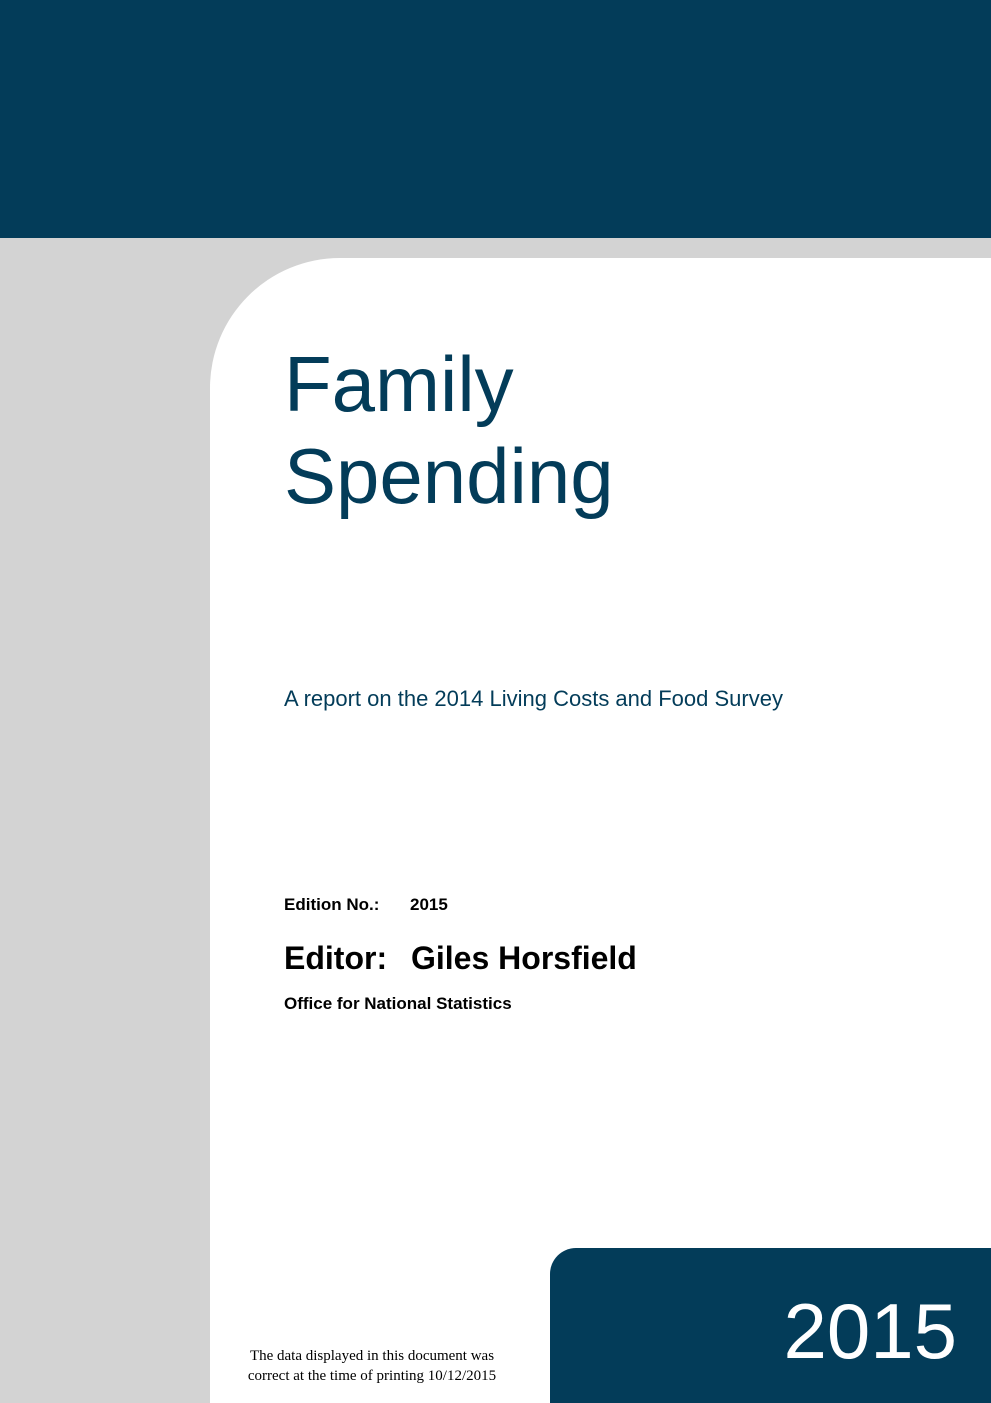  Describe the element at coordinates (372, 1356) in the screenshot. I see `footnote-line: The data displayed in this document was` at that location.